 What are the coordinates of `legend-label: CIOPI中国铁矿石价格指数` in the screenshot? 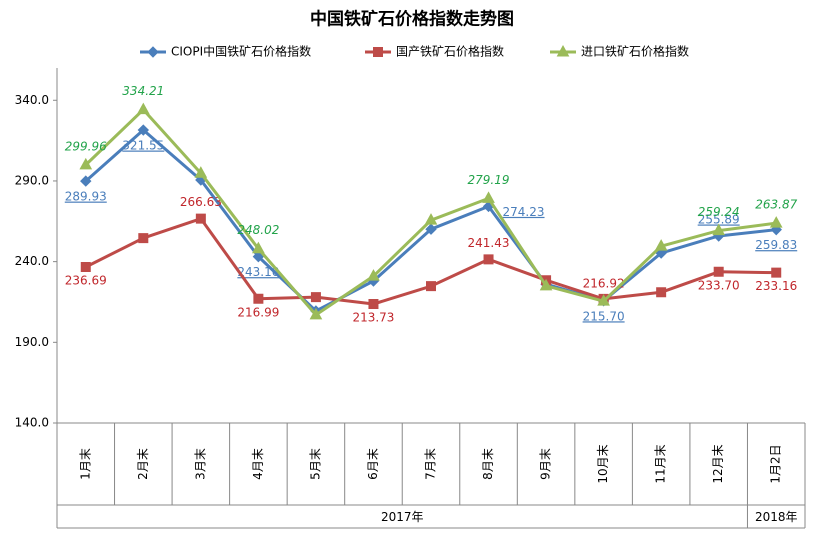 It's located at (241, 51).